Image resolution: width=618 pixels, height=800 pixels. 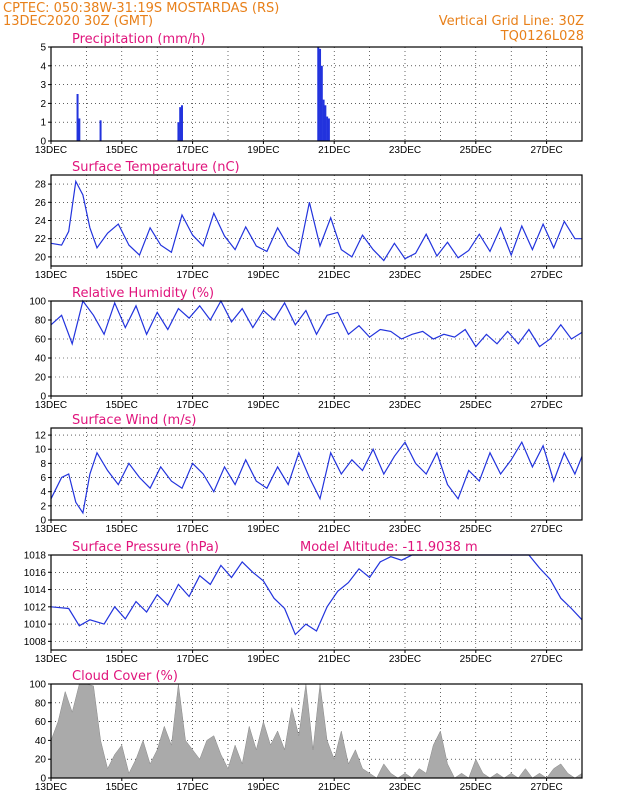 What do you see at coordinates (316, 731) in the screenshot?
I see `cloud-area` at bounding box center [316, 731].